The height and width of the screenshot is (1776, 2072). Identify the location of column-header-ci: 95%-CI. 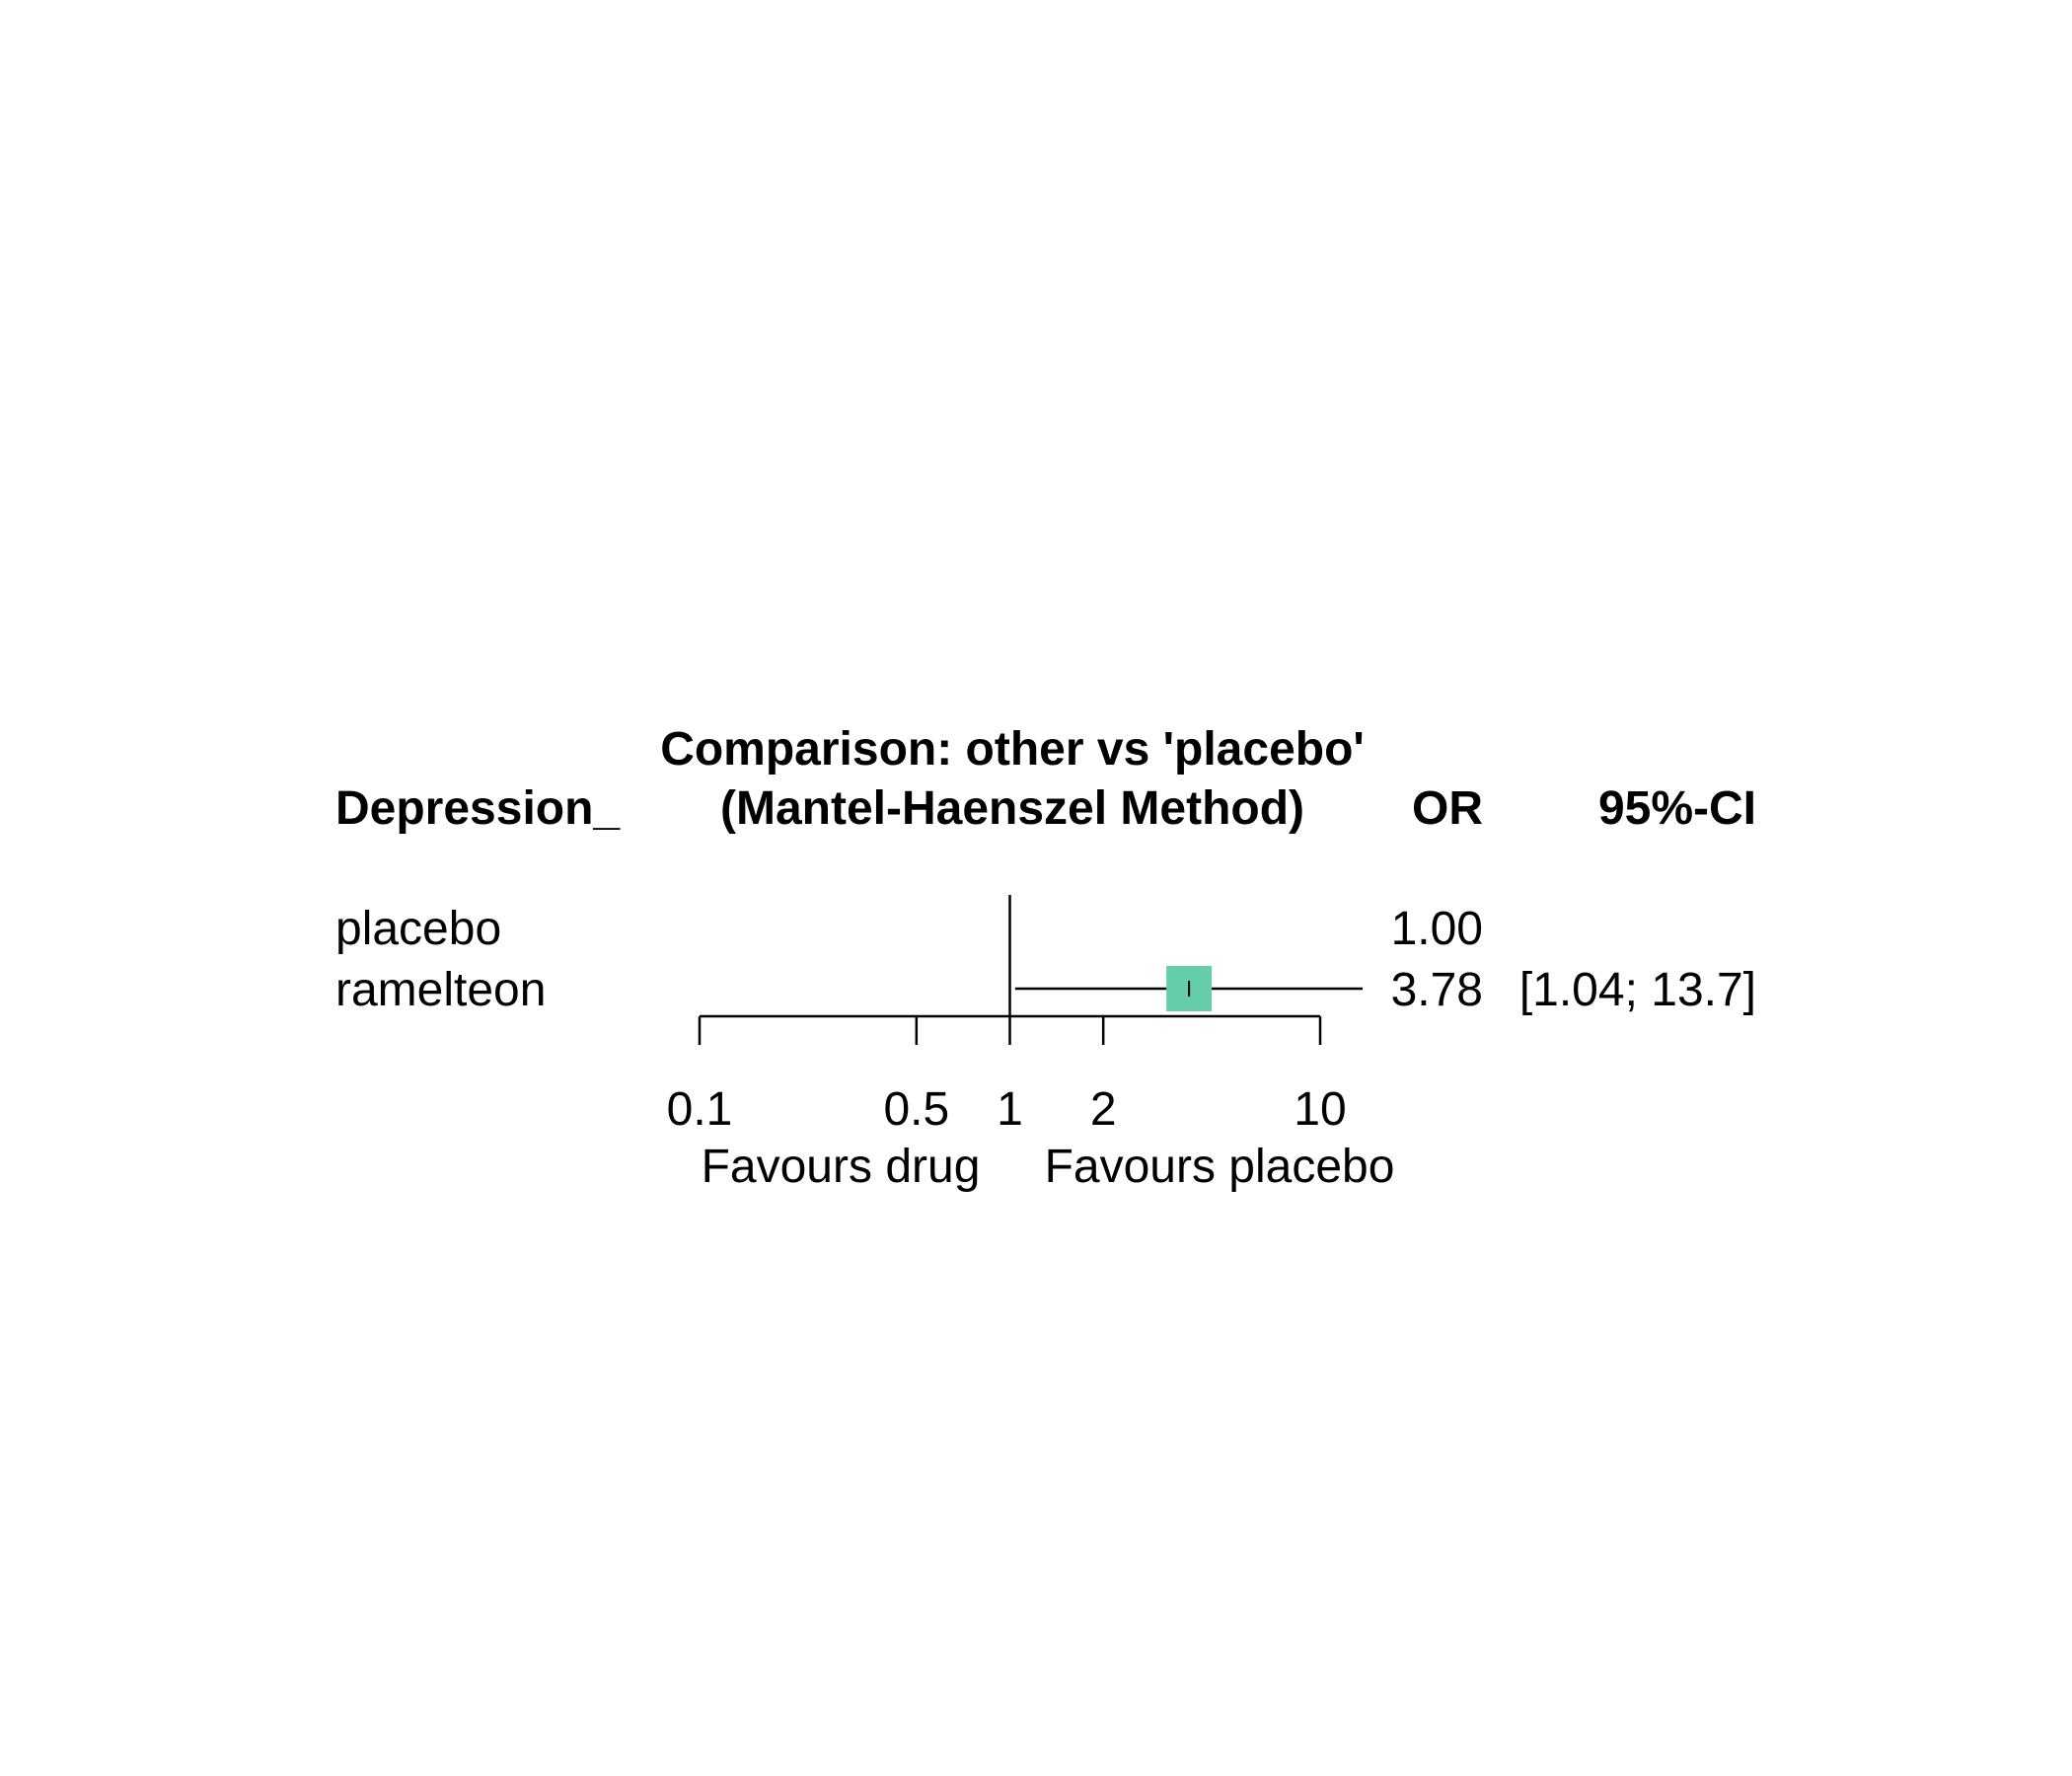
(1677, 809).